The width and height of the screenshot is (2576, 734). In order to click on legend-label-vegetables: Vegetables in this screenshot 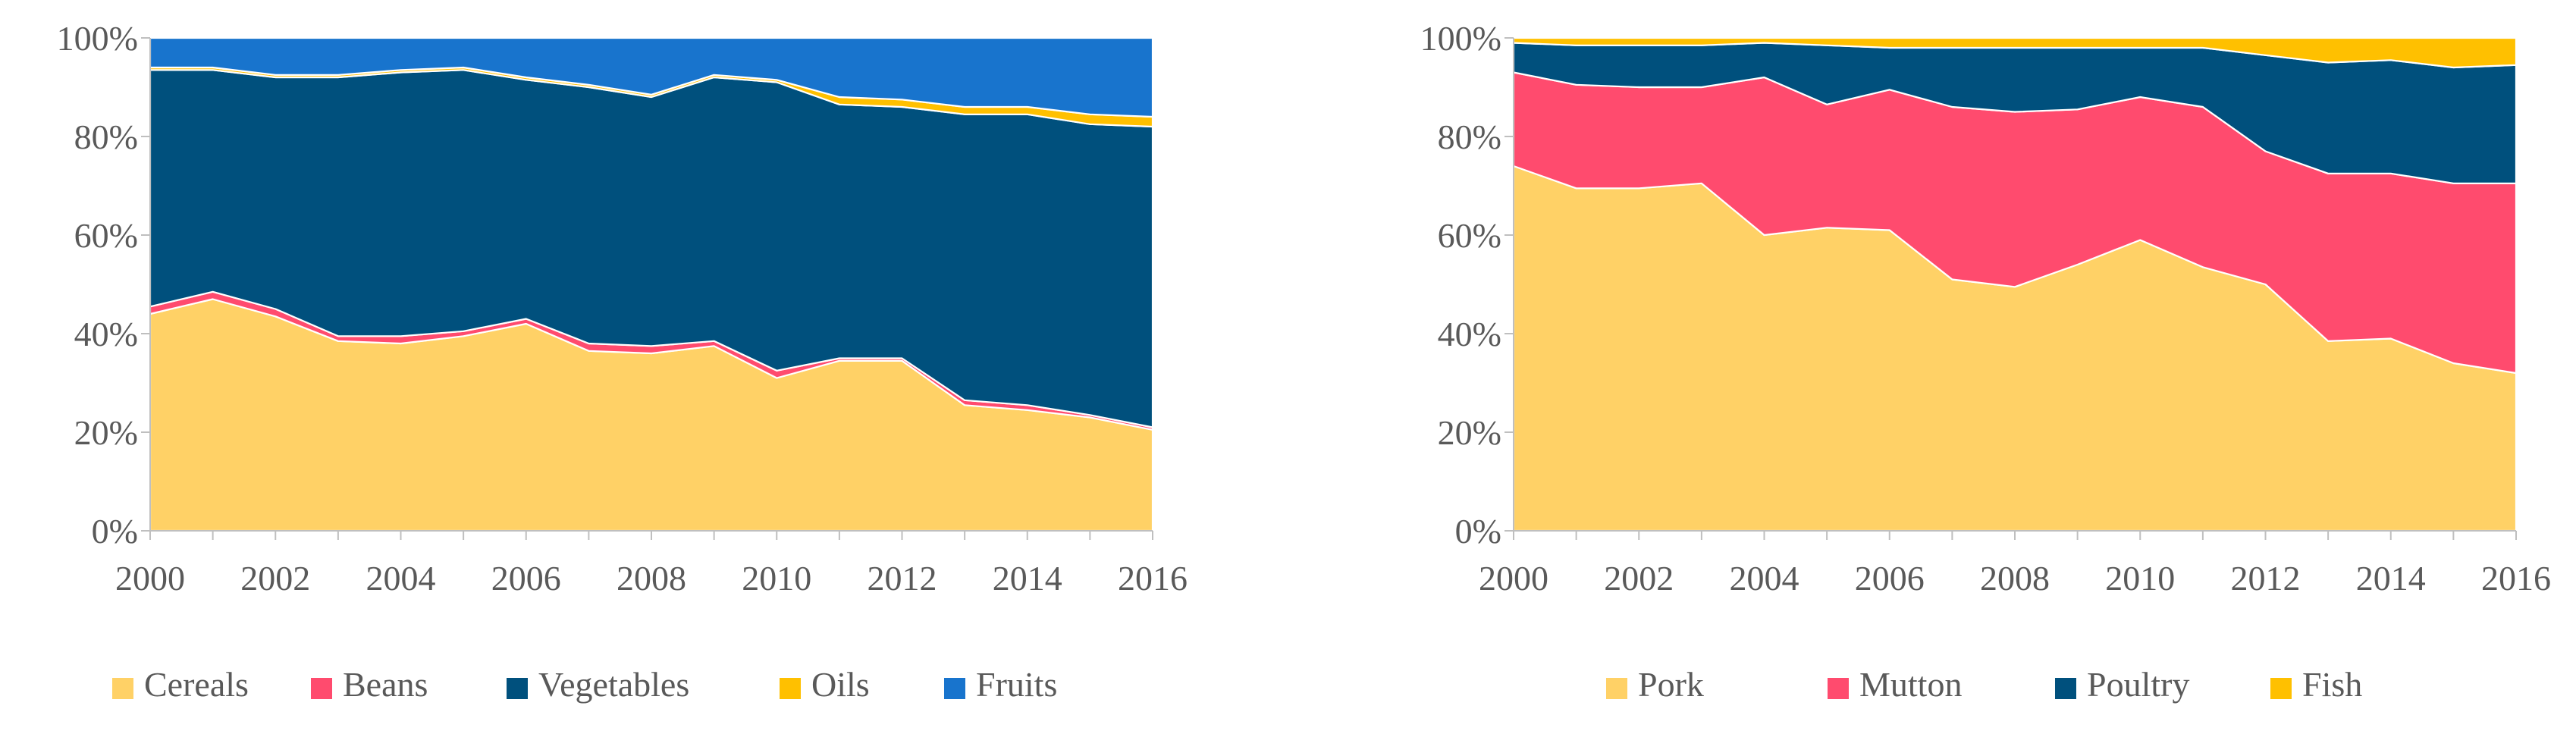, I will do `click(613, 684)`.